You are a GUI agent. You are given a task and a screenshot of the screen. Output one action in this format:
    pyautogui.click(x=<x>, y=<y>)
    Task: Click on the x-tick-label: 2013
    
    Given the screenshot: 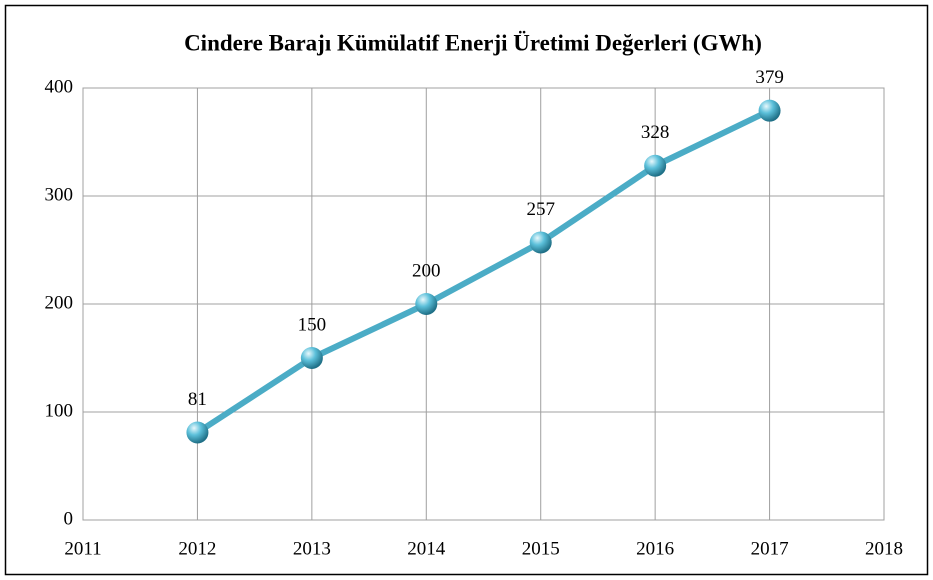 What is the action you would take?
    pyautogui.click(x=312, y=548)
    